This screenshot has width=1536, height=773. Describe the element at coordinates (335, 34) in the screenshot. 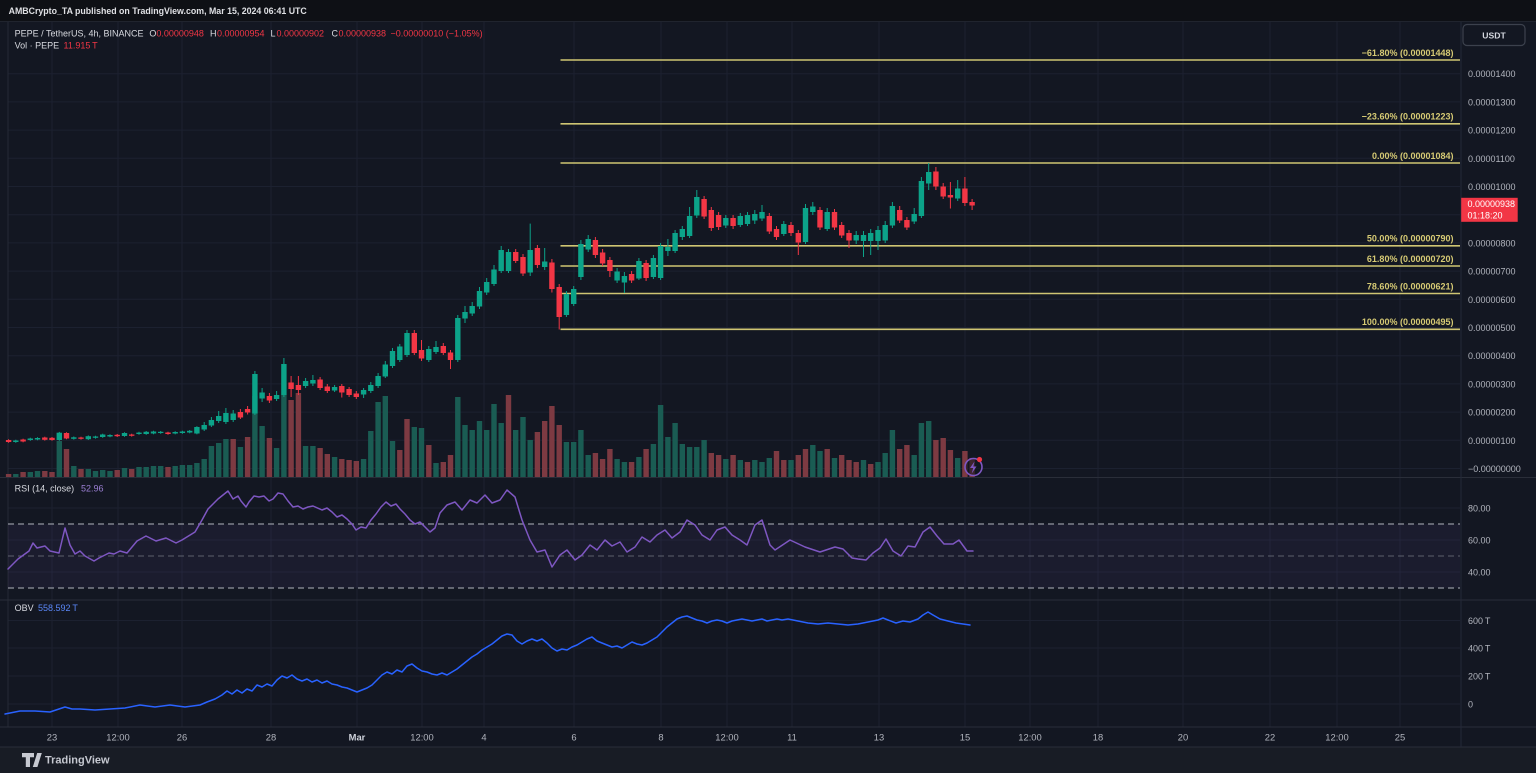

I see `svg-text: C` at that location.